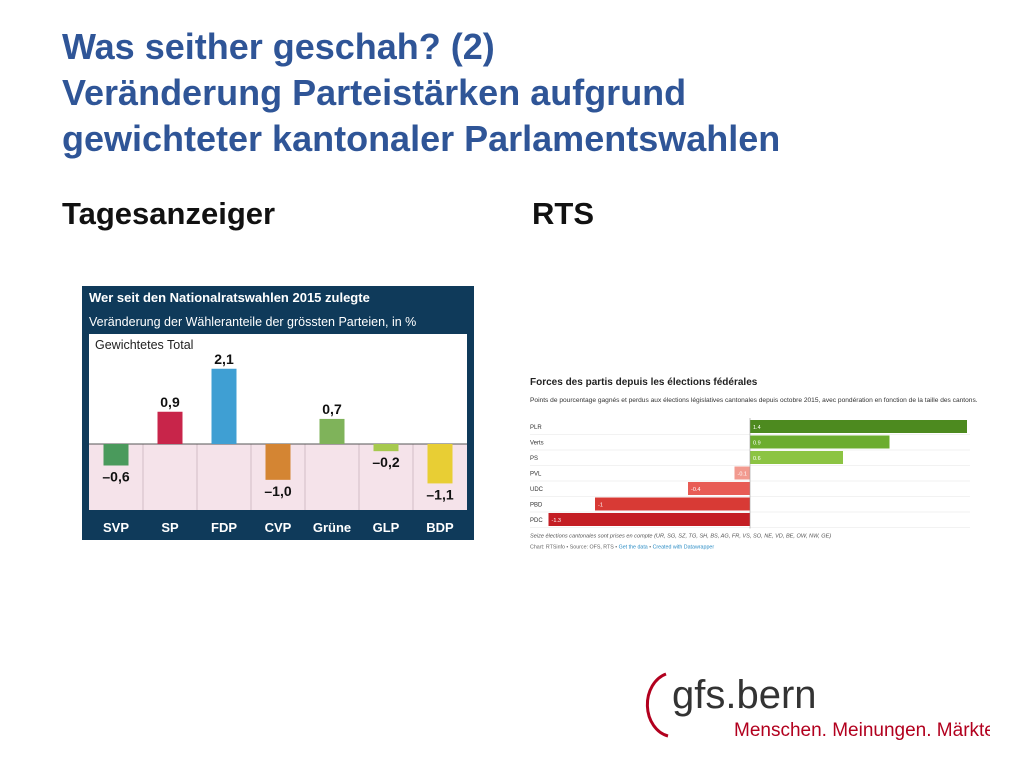 This screenshot has width=1024, height=768. What do you see at coordinates (224, 359) in the screenshot?
I see `value-label-fdp: 2,1` at bounding box center [224, 359].